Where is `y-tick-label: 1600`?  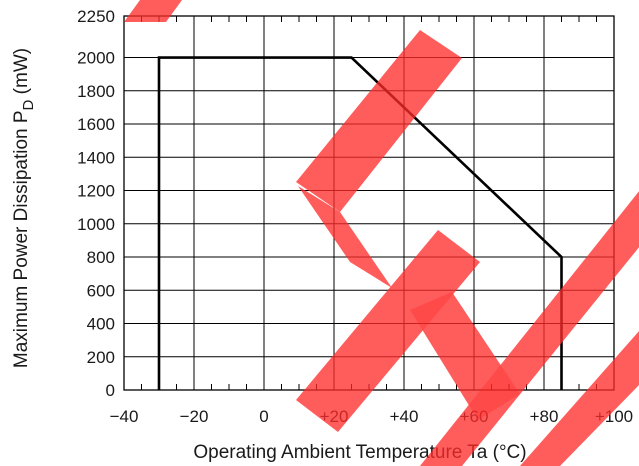
y-tick-label: 1600 is located at coordinates (96, 124).